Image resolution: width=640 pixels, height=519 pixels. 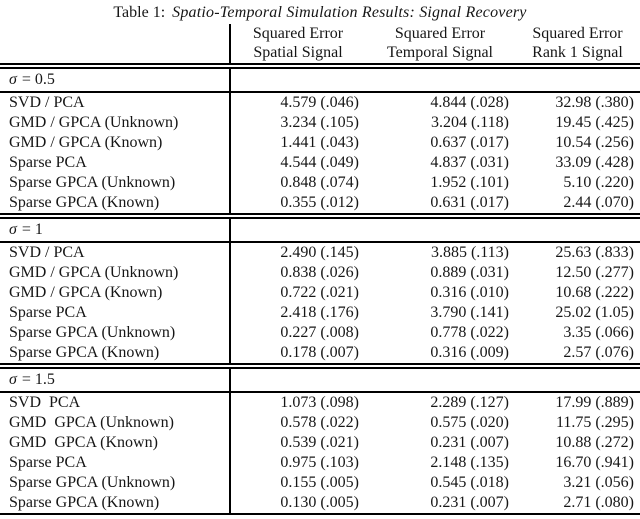 I want to click on value-cell: 0.227 (.008), so click(x=319, y=332).